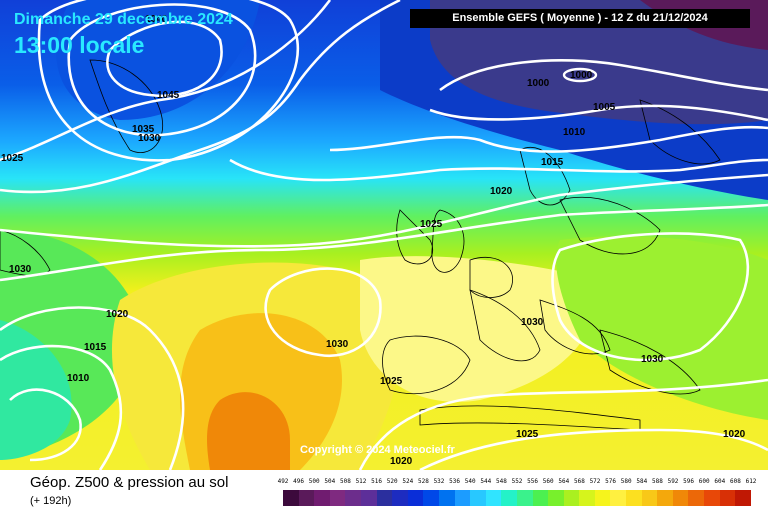 The image size is (768, 512). I want to click on scale-label: 548, so click(501, 481).